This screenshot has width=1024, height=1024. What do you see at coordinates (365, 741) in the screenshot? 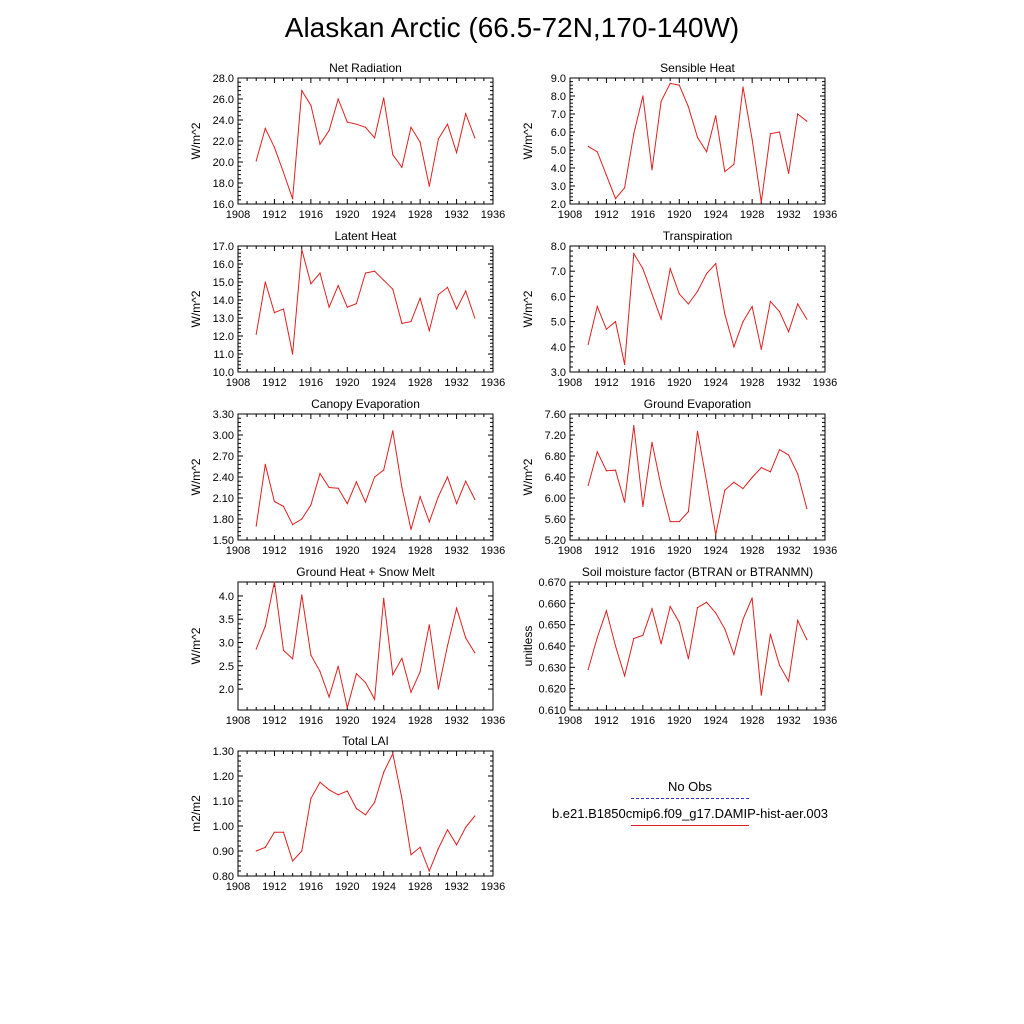
I see `chart-title: Total LAI` at bounding box center [365, 741].